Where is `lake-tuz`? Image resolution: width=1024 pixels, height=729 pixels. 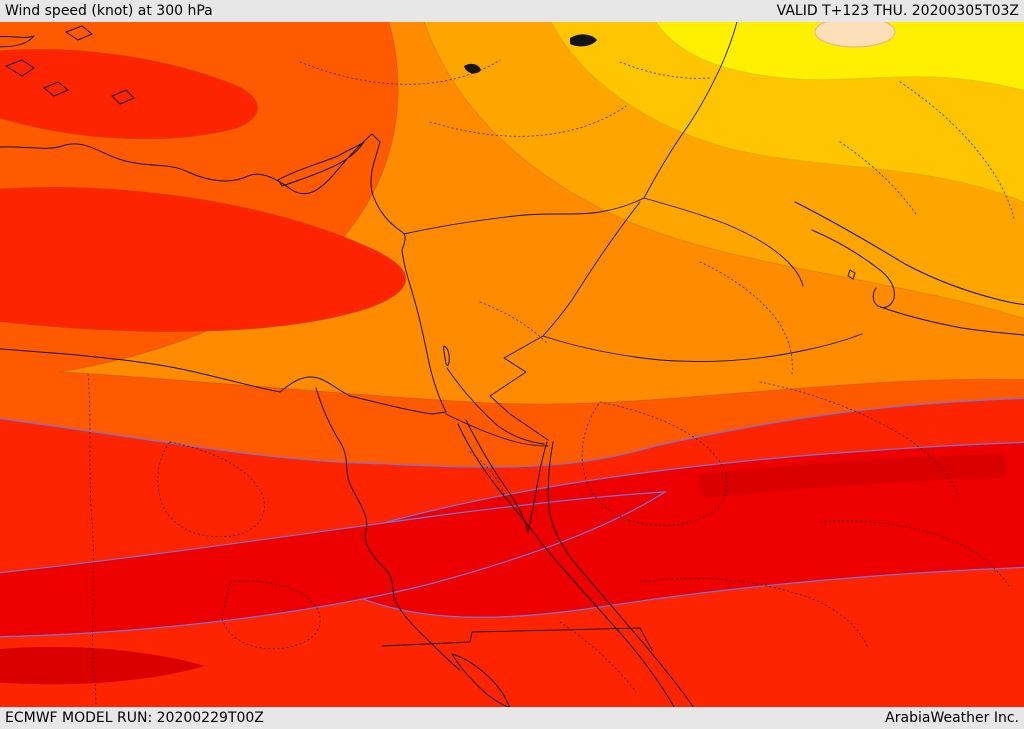 lake-tuz is located at coordinates (472, 68).